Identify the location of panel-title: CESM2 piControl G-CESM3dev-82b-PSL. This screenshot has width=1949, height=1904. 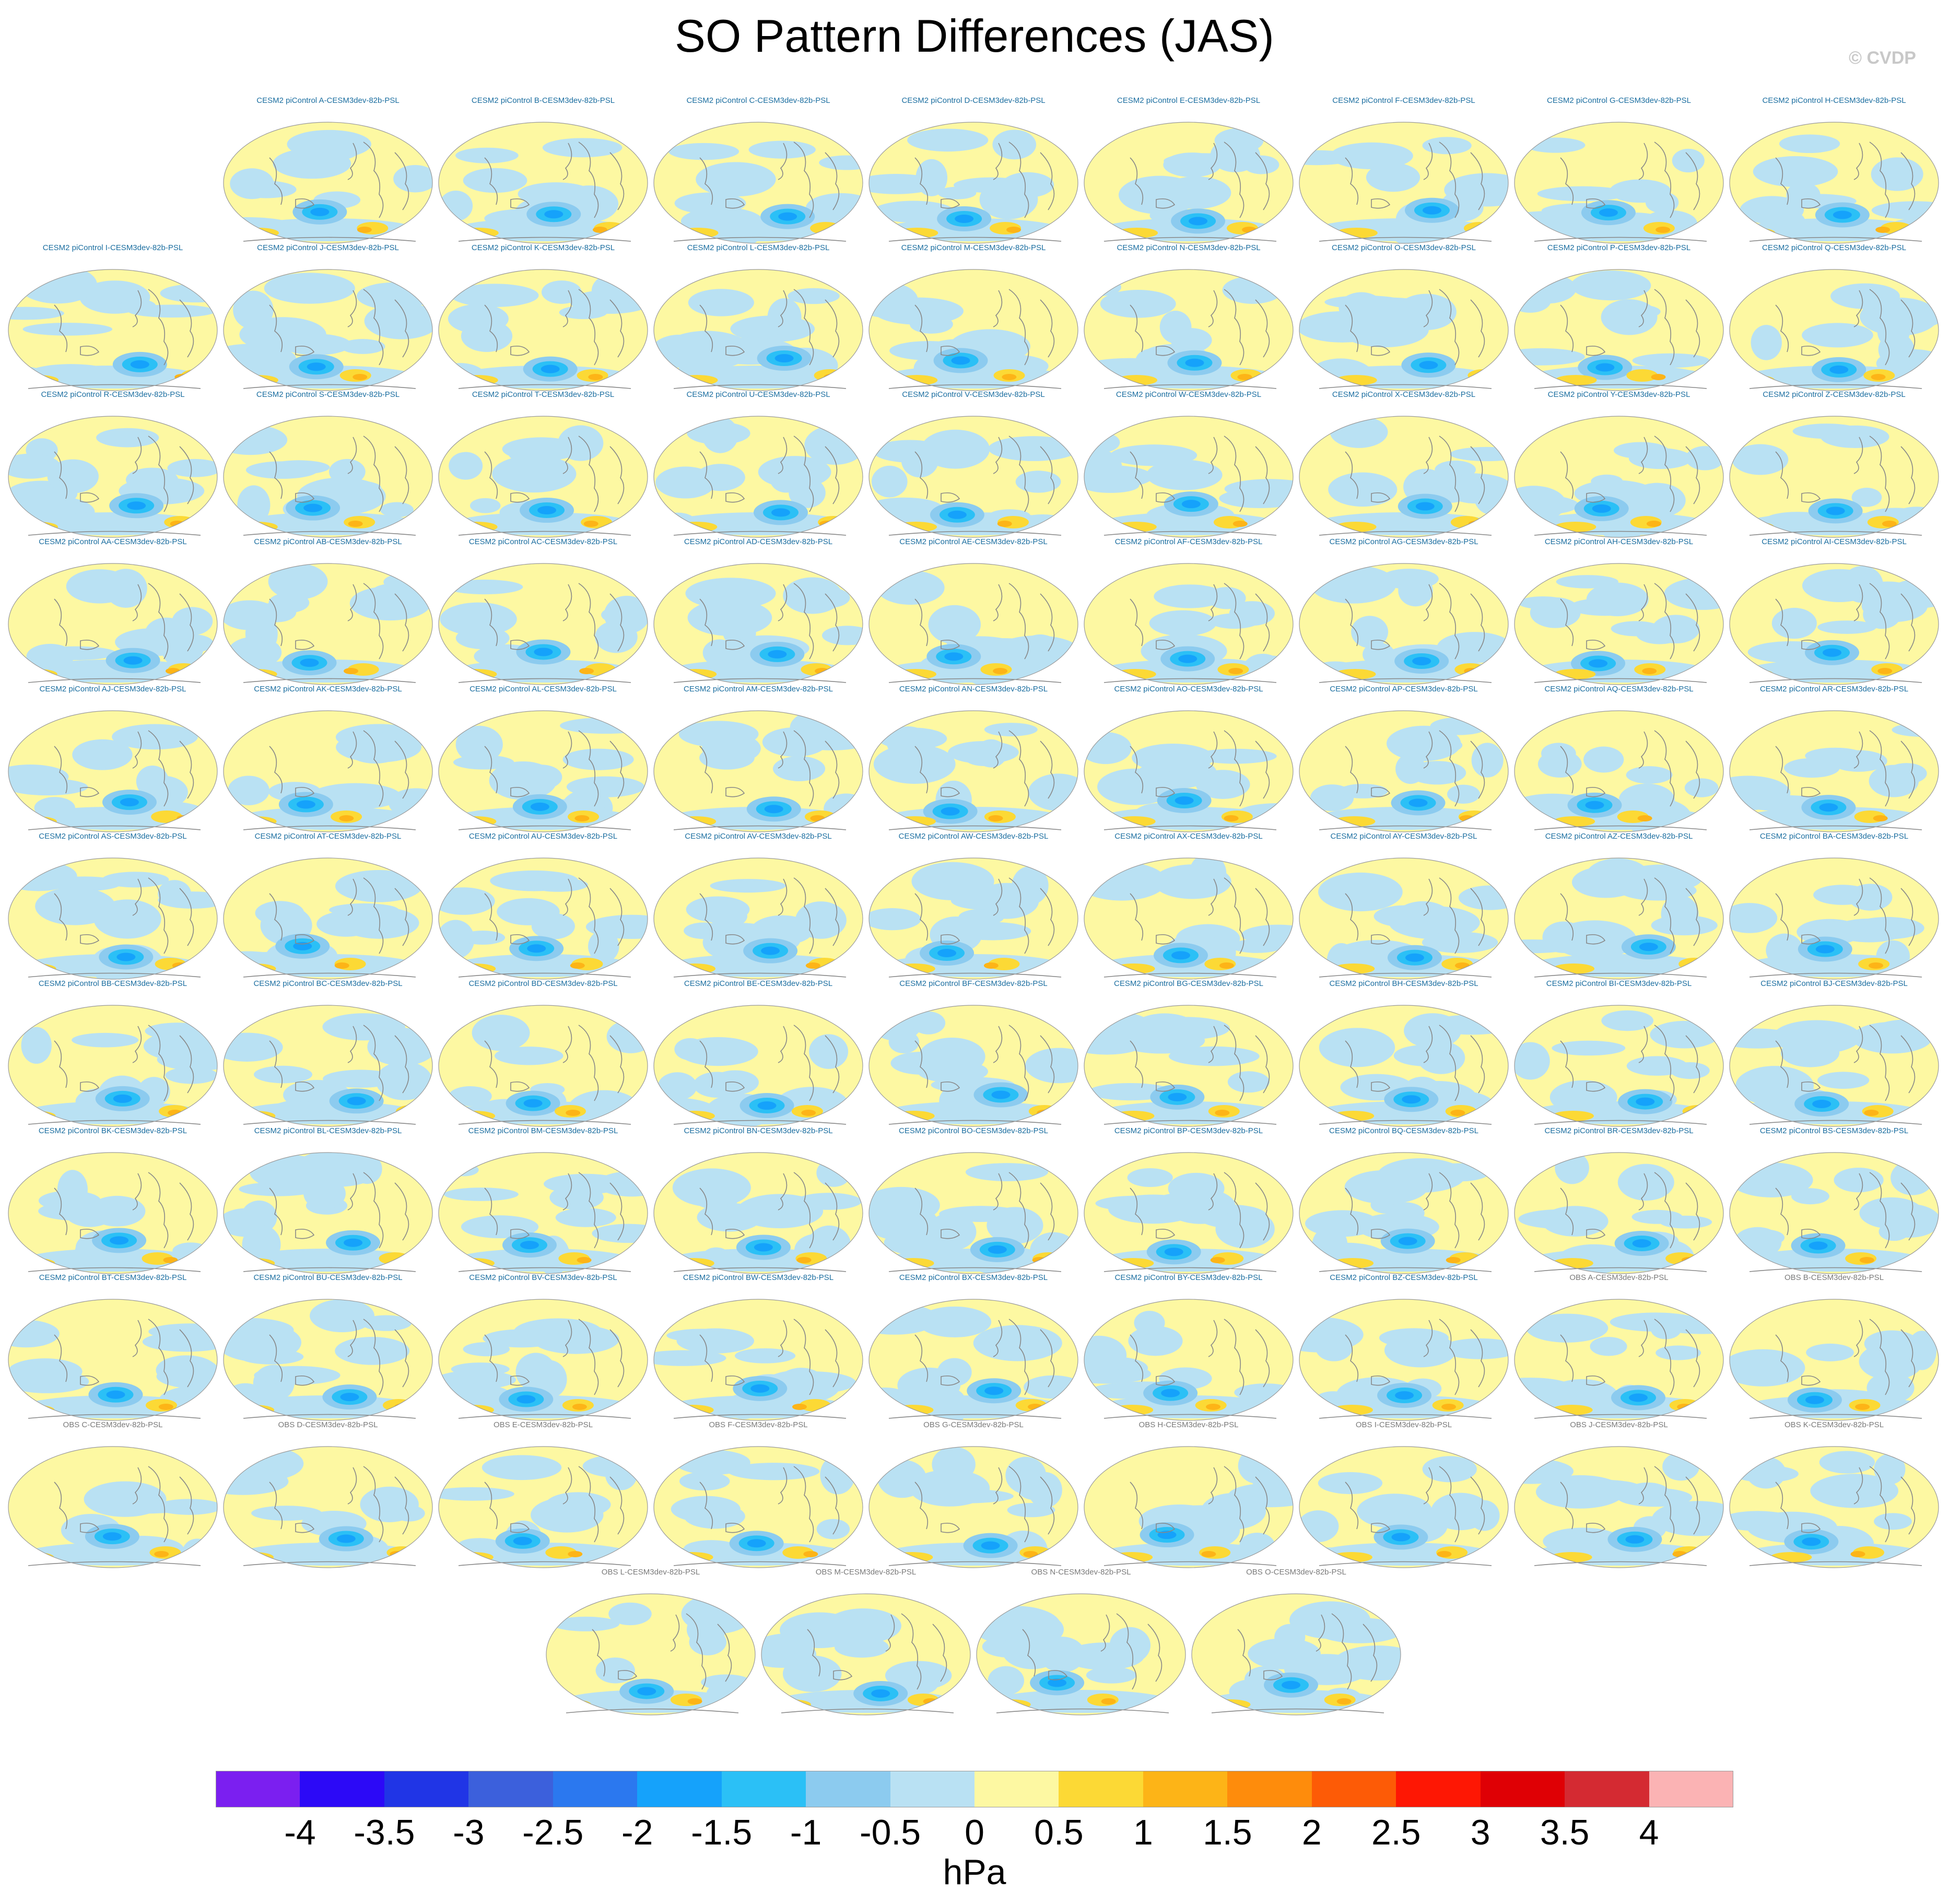
(1619, 100).